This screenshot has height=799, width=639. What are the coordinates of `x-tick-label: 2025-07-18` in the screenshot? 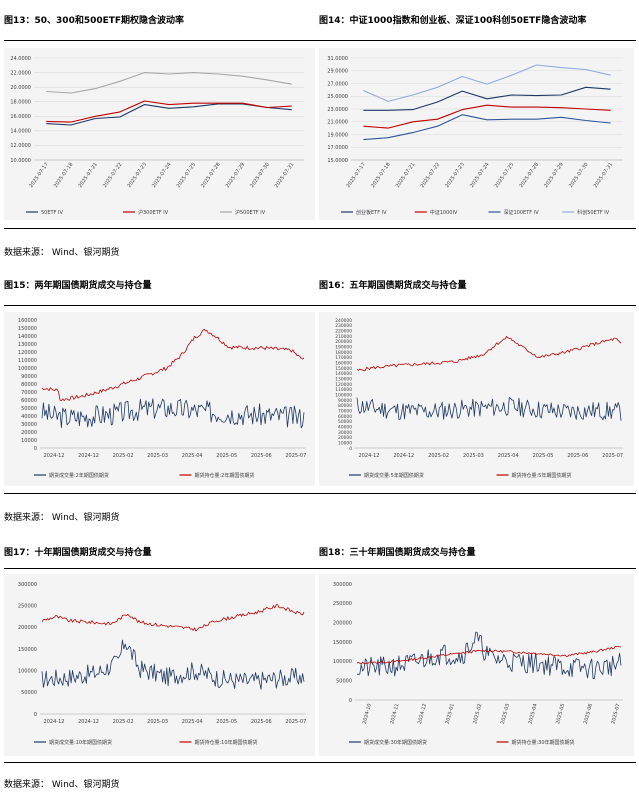 It's located at (381, 175).